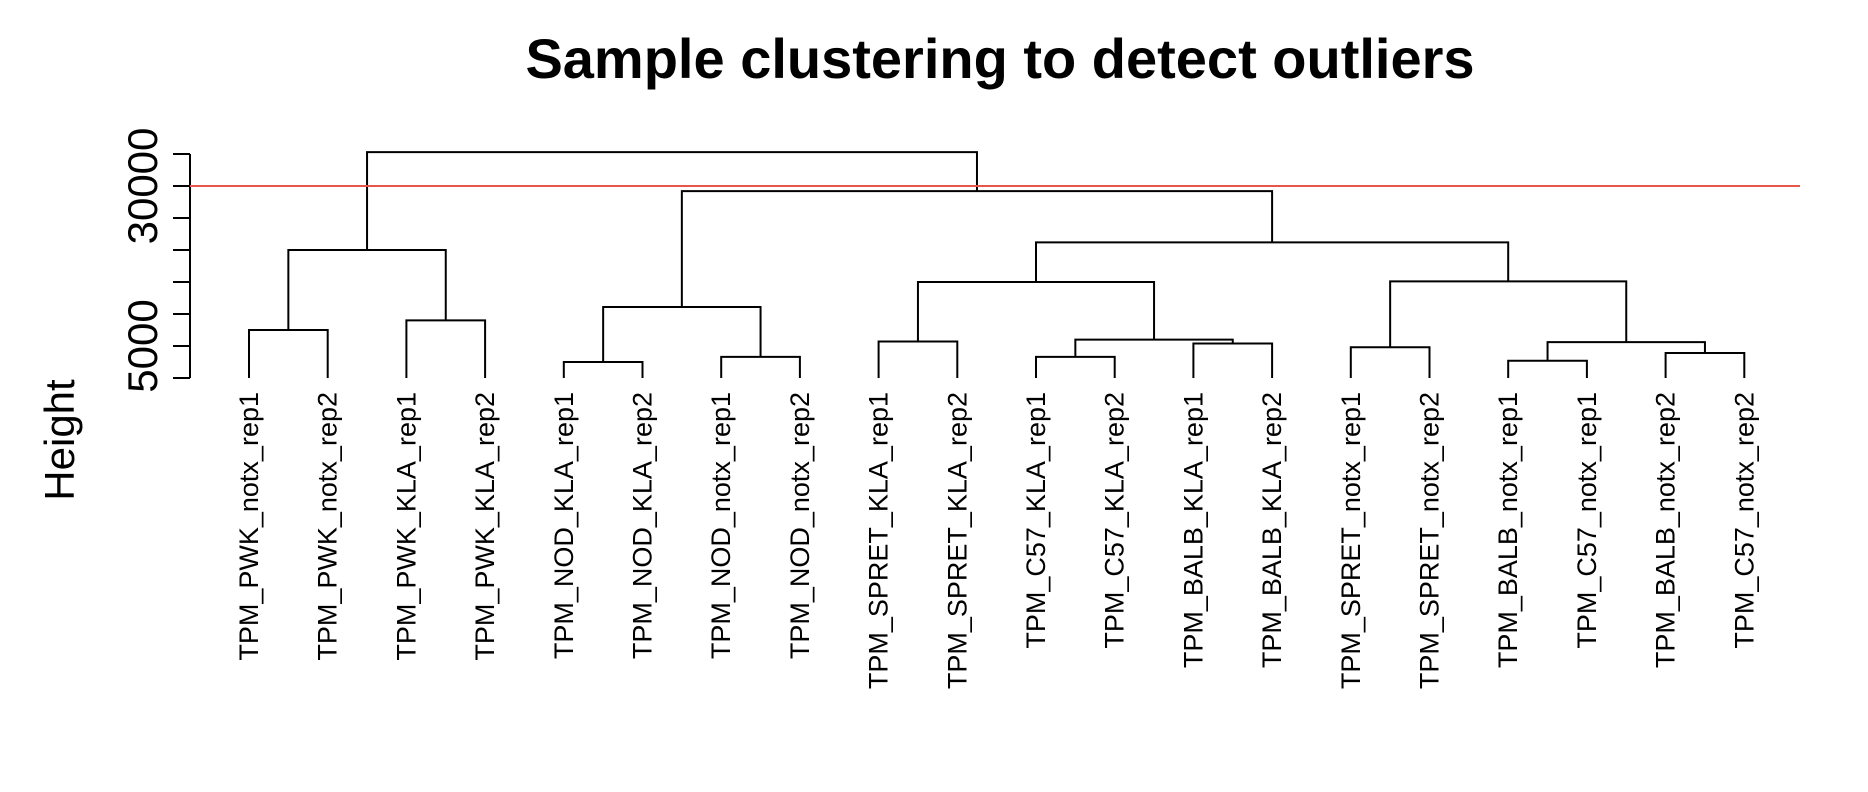 The width and height of the screenshot is (1868, 792). I want to click on leaf-label: TPM_BALB_notx_rep1, so click(1508, 530).